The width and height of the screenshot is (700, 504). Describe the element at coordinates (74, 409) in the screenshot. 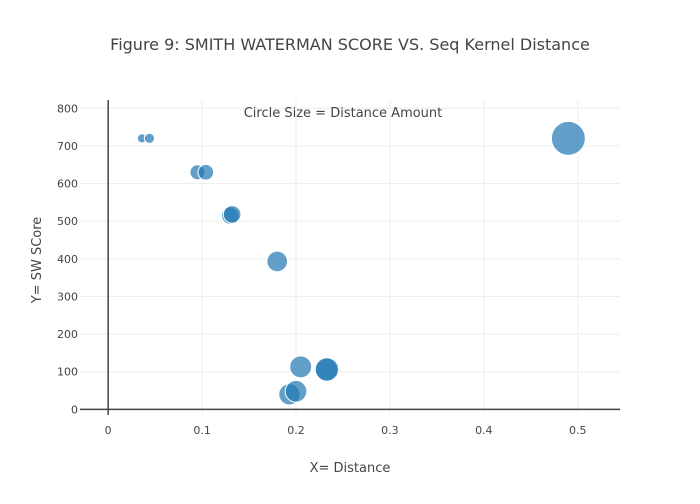

I see `y-tick-label: 0` at that location.